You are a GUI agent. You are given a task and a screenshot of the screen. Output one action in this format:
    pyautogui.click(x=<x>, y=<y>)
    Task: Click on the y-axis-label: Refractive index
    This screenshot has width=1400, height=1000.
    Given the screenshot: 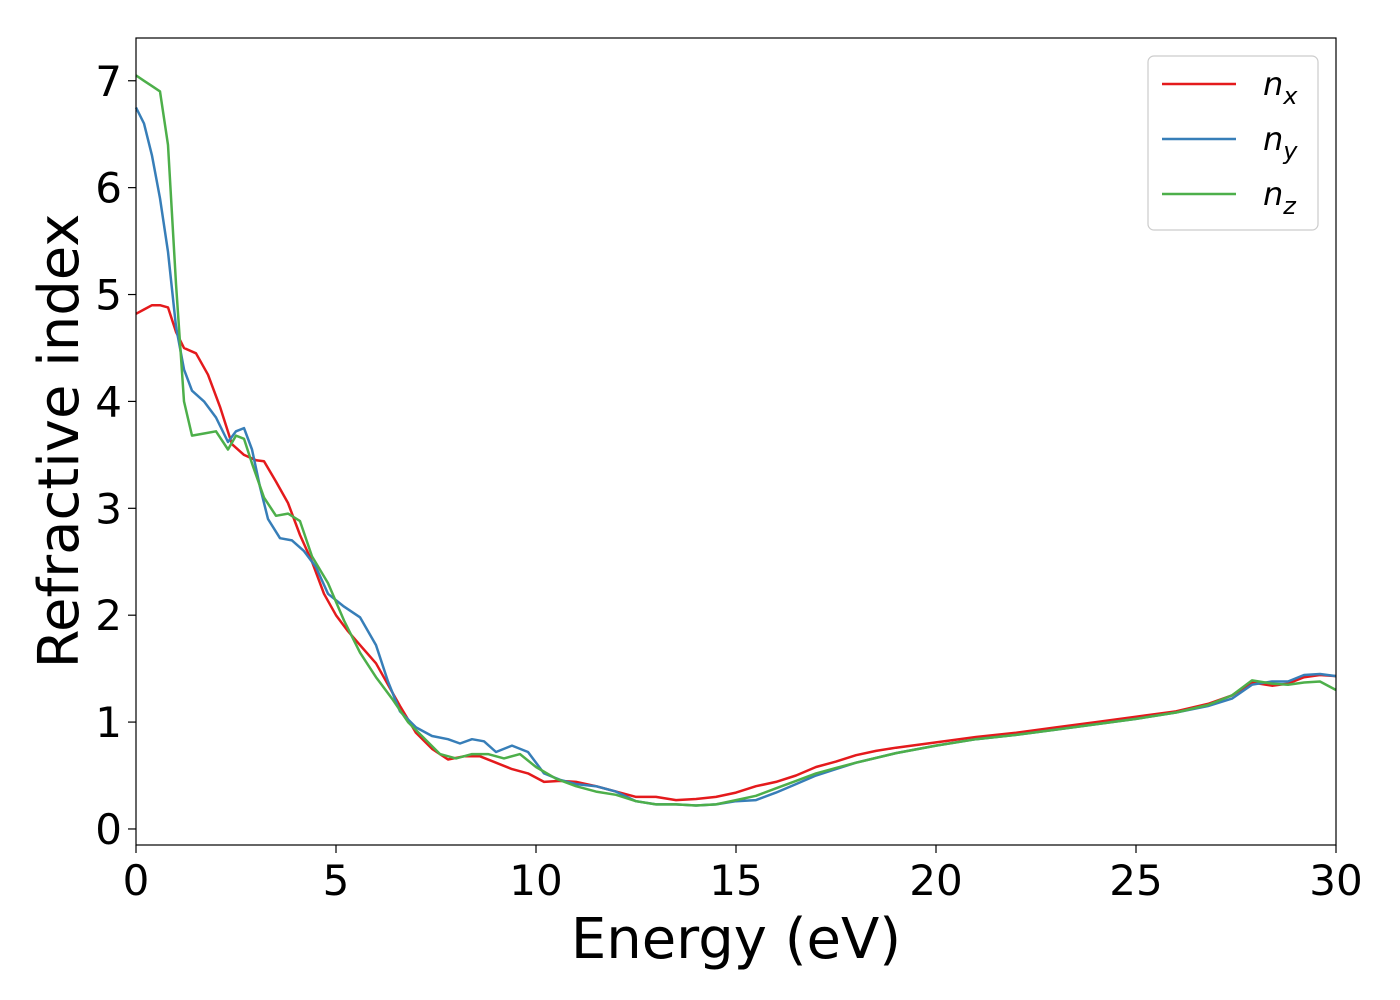 What is the action you would take?
    pyautogui.click(x=59, y=441)
    